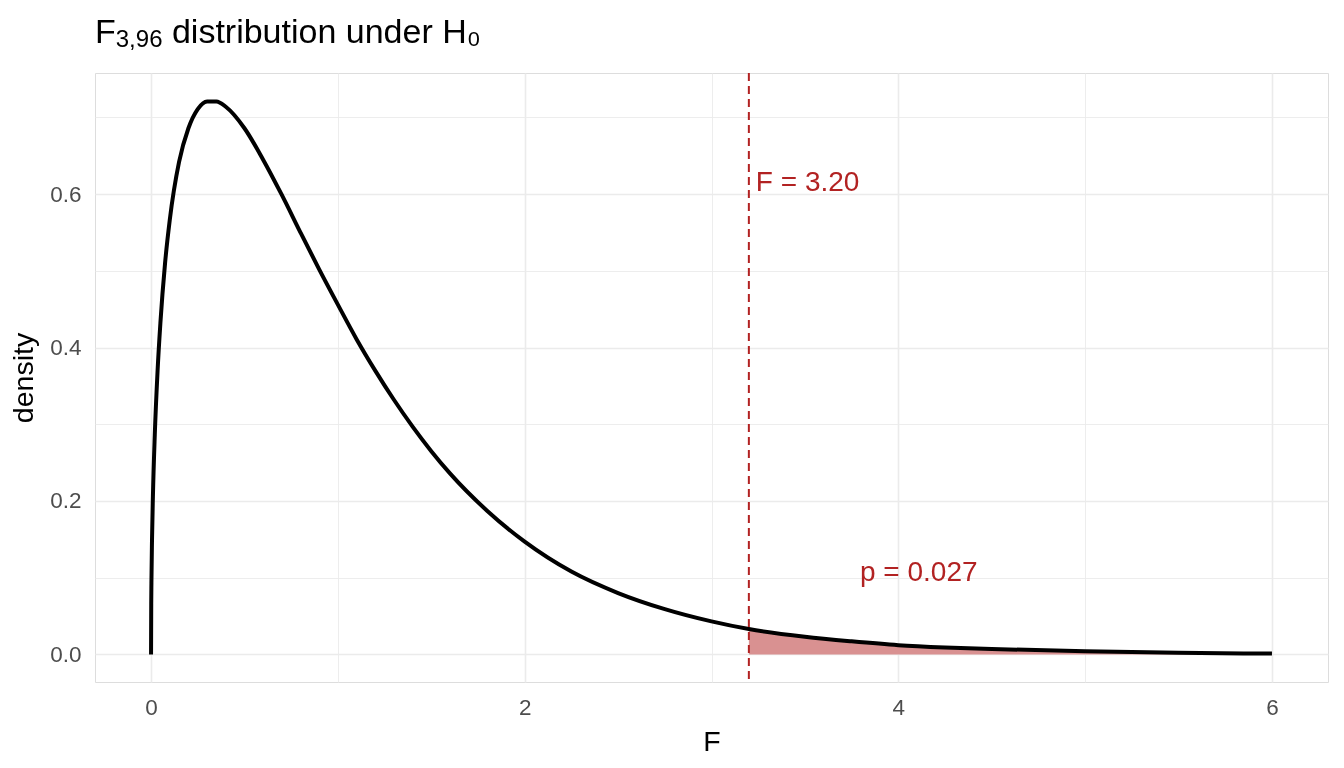 This screenshot has width=1344, height=768. What do you see at coordinates (151, 707) in the screenshot?
I see `x-tick-label: 0` at bounding box center [151, 707].